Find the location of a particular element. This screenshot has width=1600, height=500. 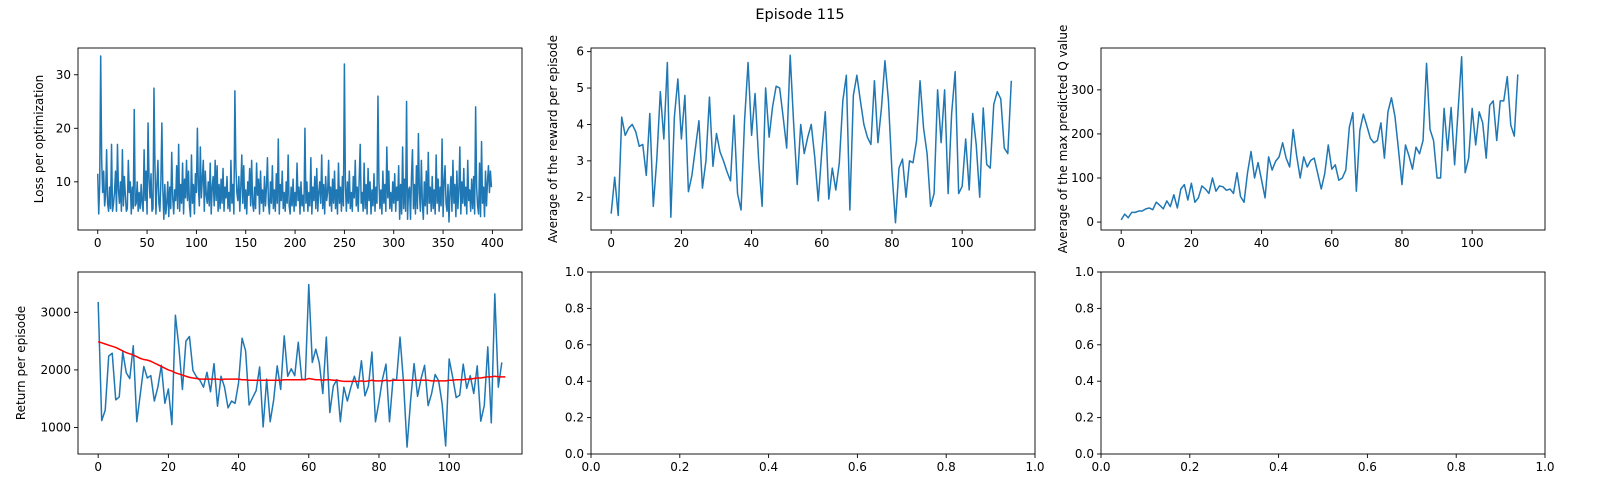

return-y-axis-label: Return per episode is located at coordinates (21, 363).